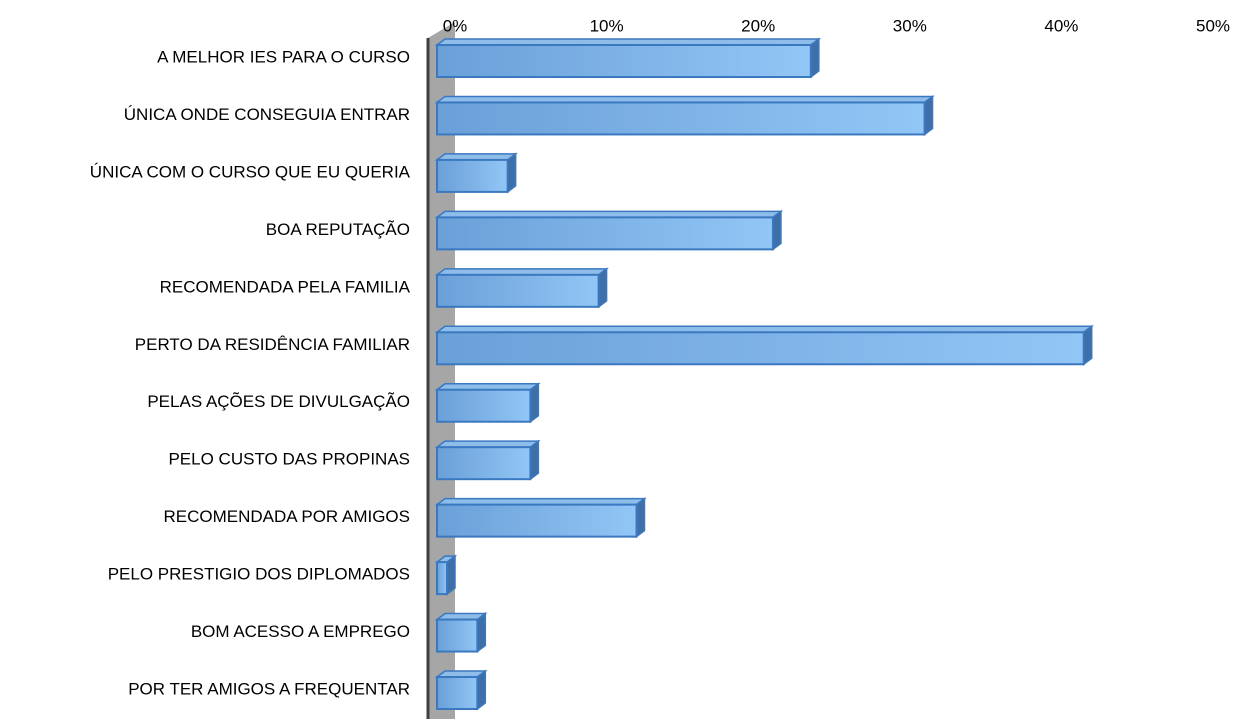  Describe the element at coordinates (441, 370) in the screenshot. I see `axis-wall` at that location.